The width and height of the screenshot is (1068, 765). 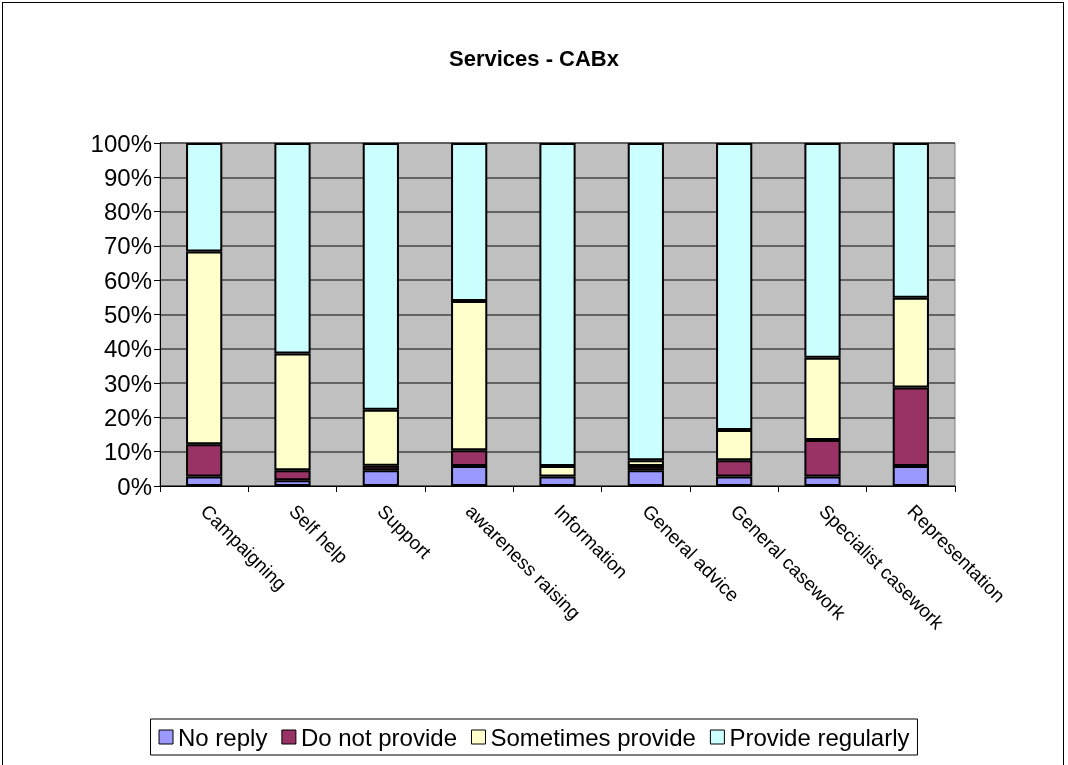 What do you see at coordinates (121, 143) in the screenshot?
I see `y-tick-label: 100%` at bounding box center [121, 143].